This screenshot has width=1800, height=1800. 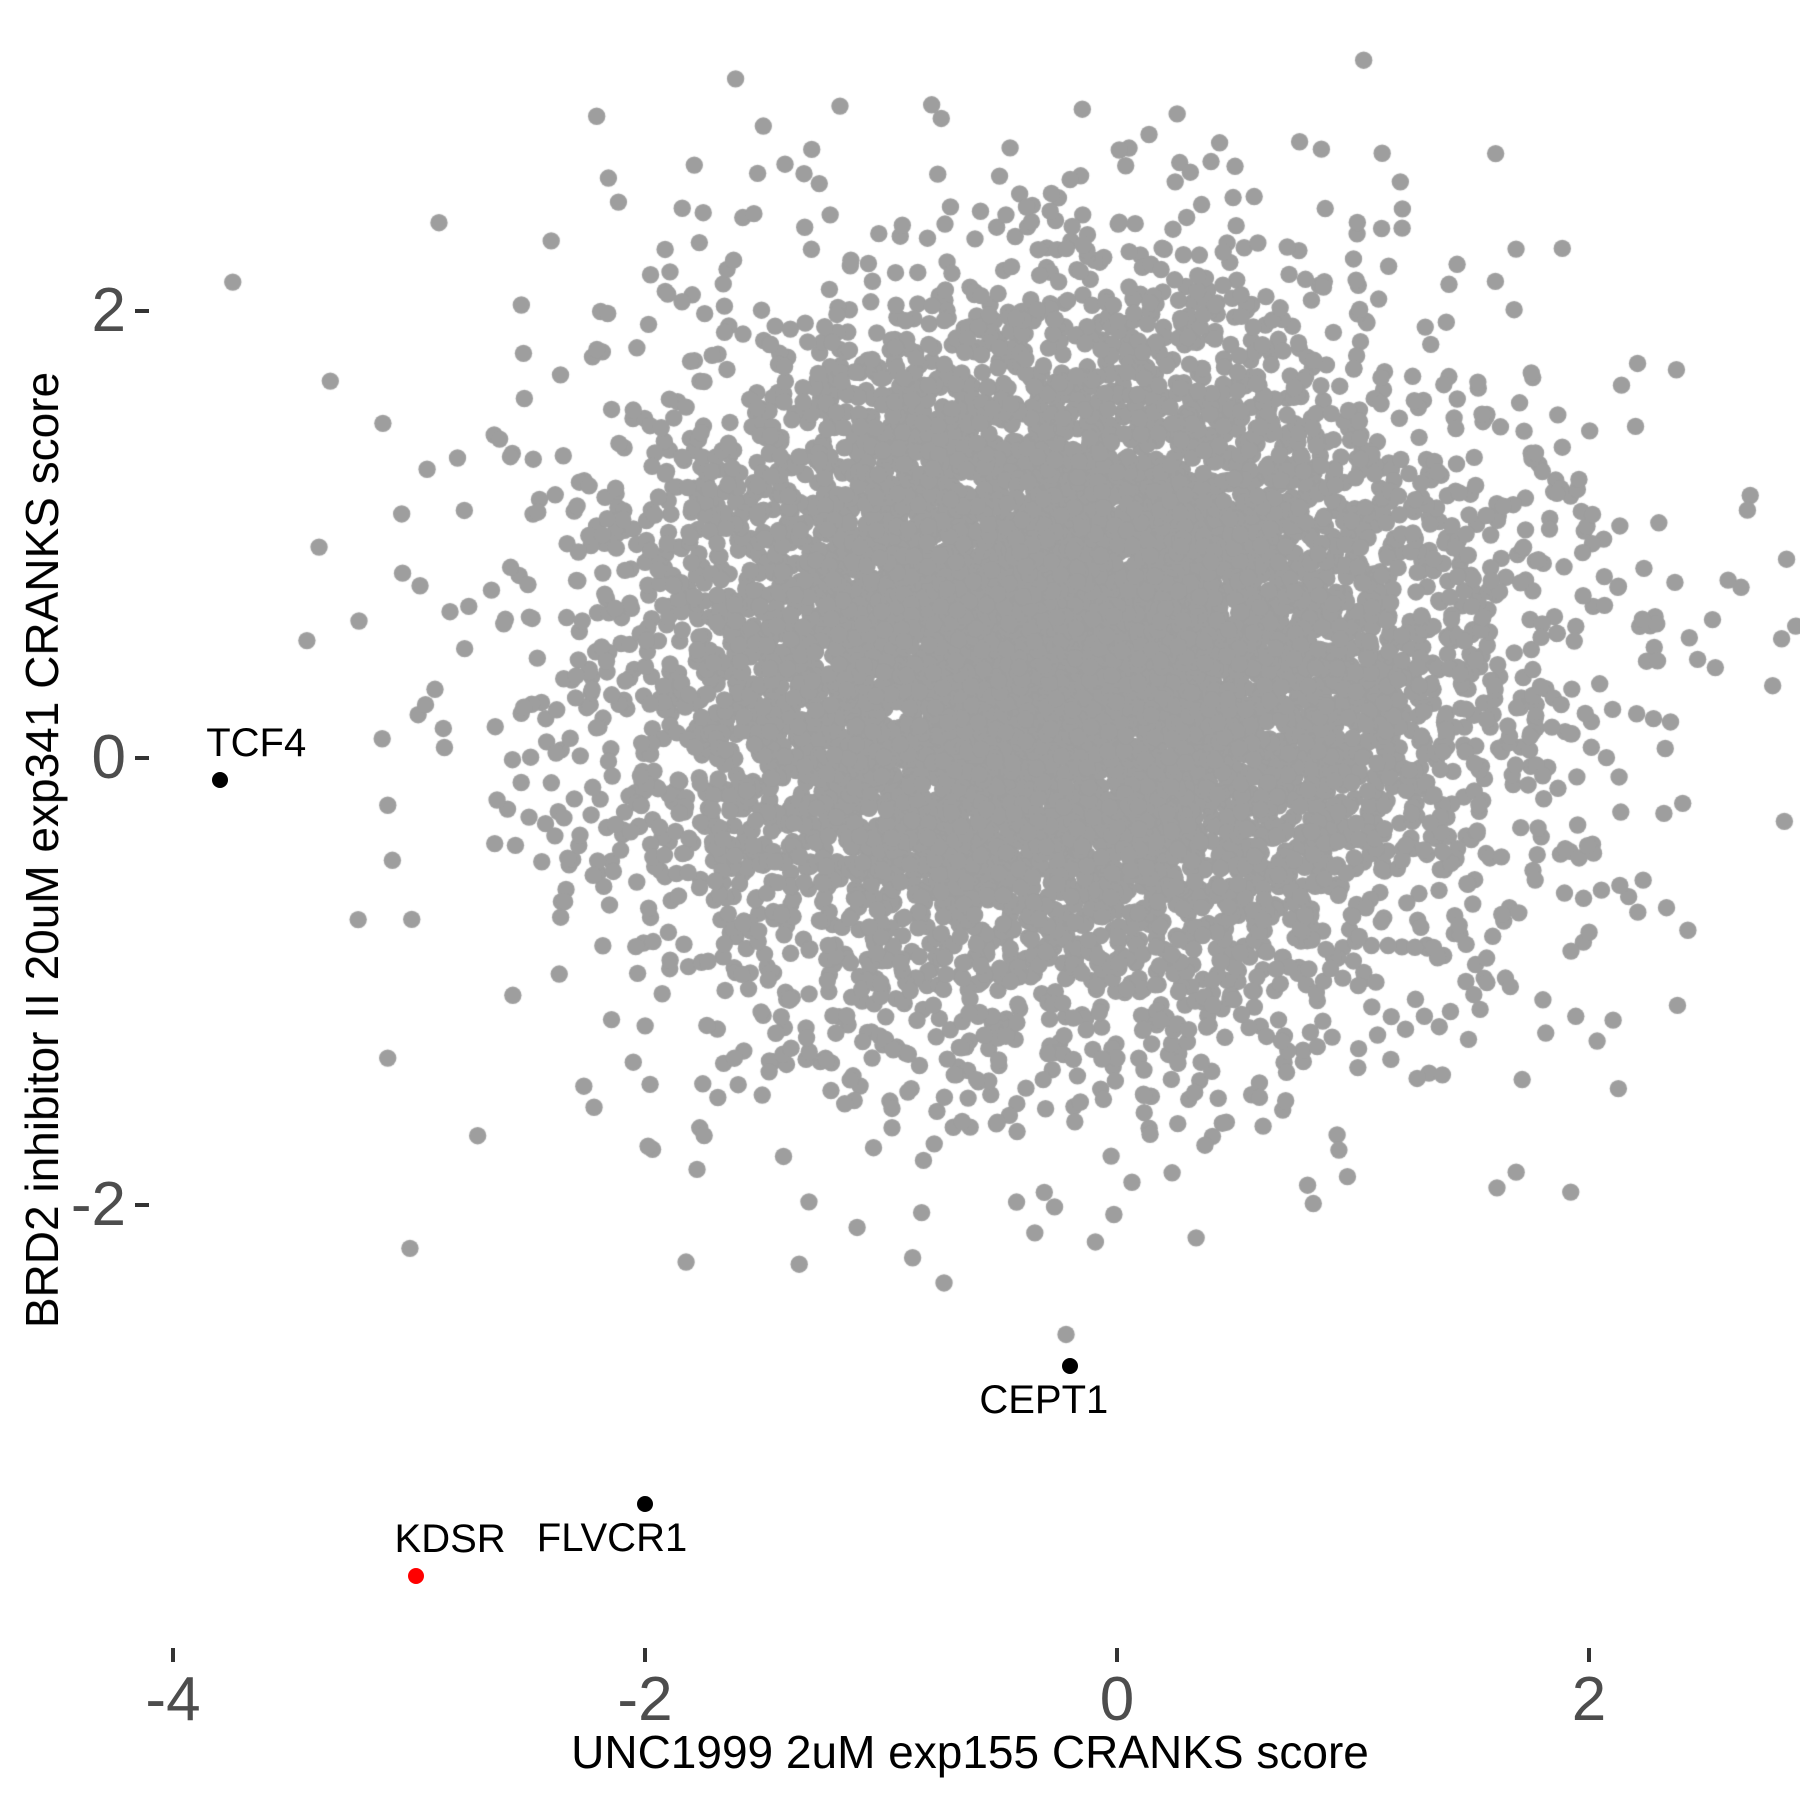 What do you see at coordinates (1117, 1699) in the screenshot?
I see `x-tick-label: 0` at bounding box center [1117, 1699].